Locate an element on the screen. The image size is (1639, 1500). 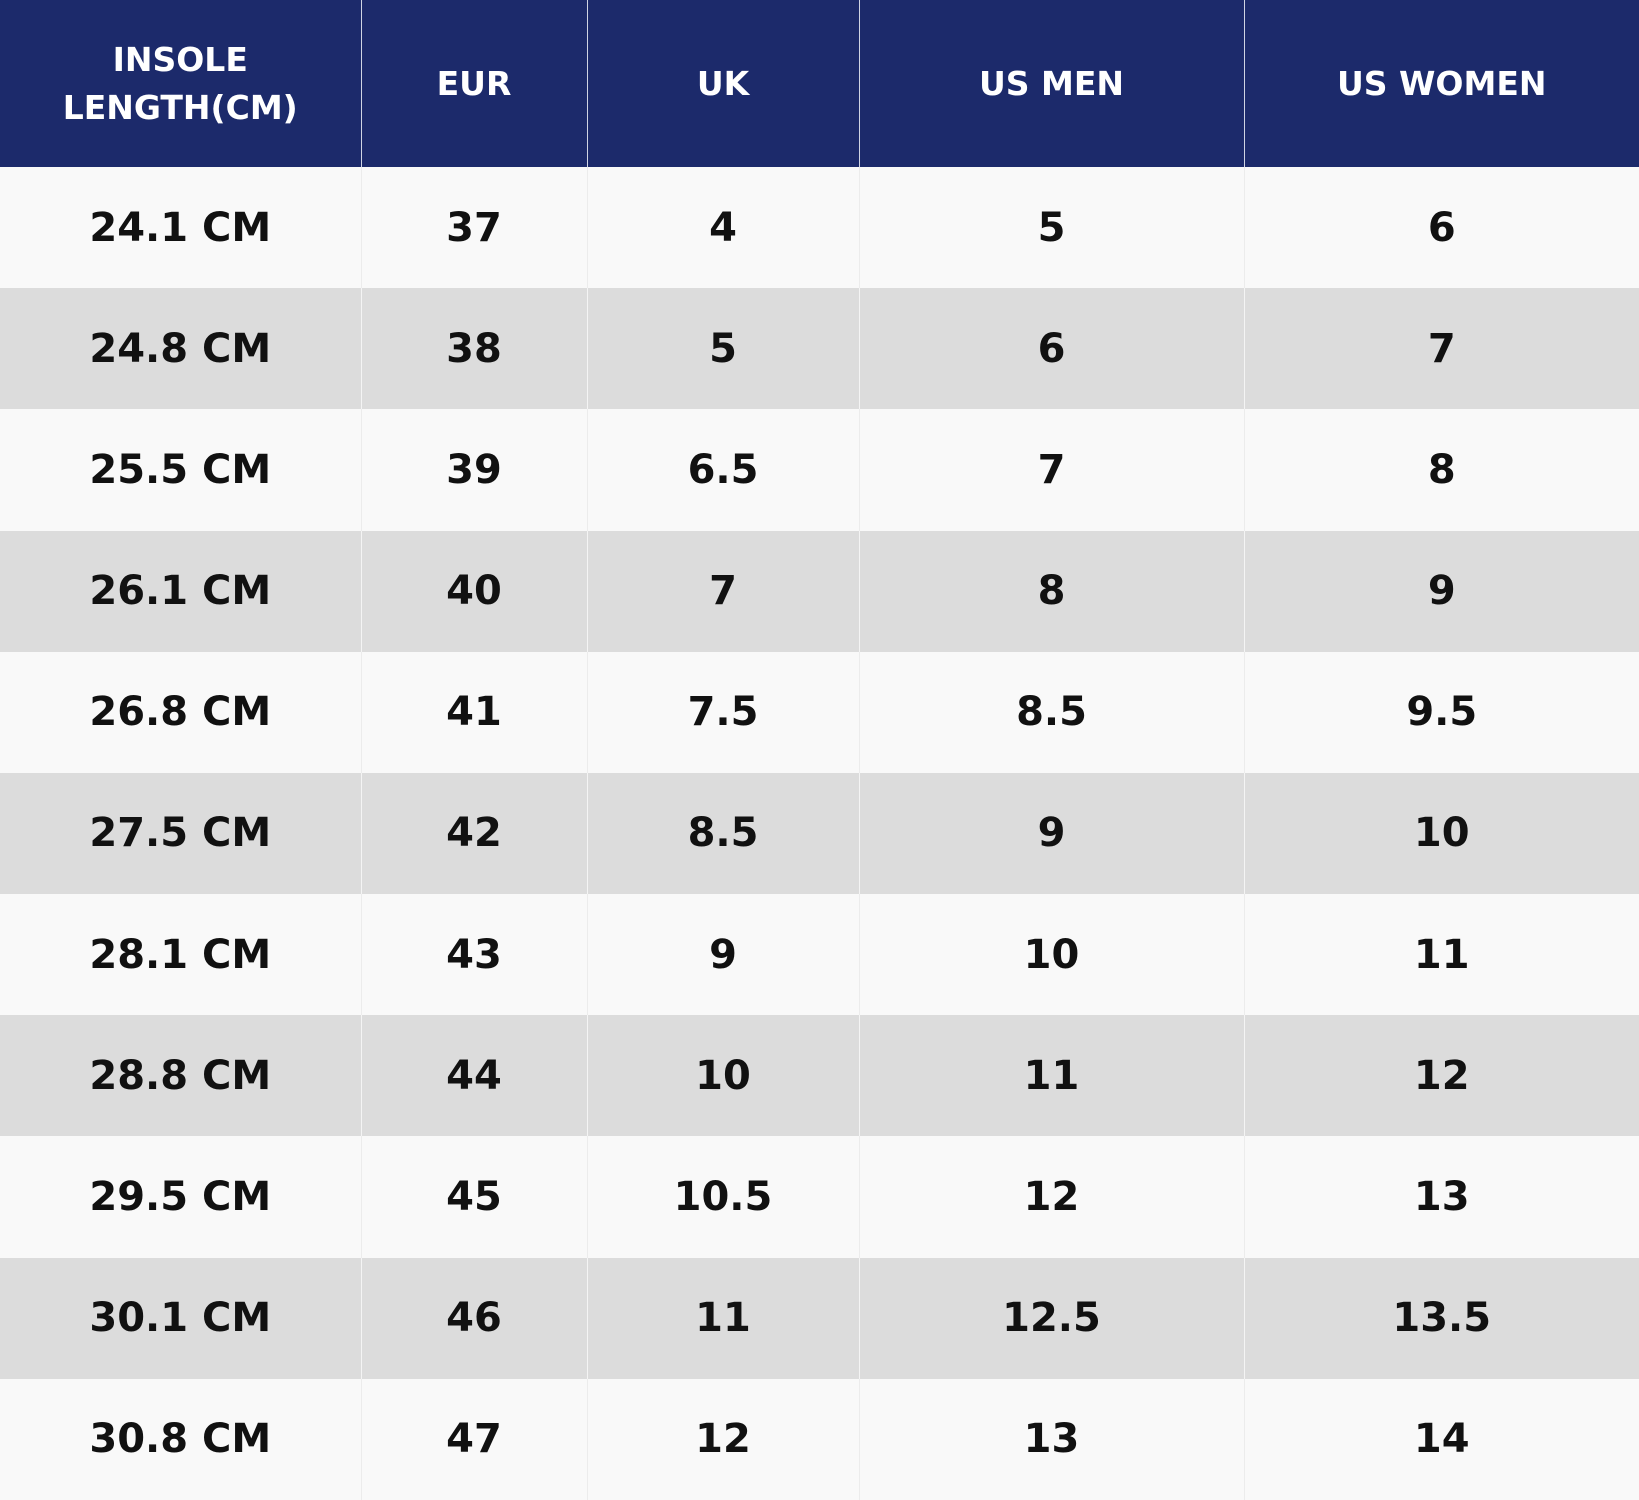
table-row: 28.8 CM 44 10 11 12 is located at coordinates (819, 1076).